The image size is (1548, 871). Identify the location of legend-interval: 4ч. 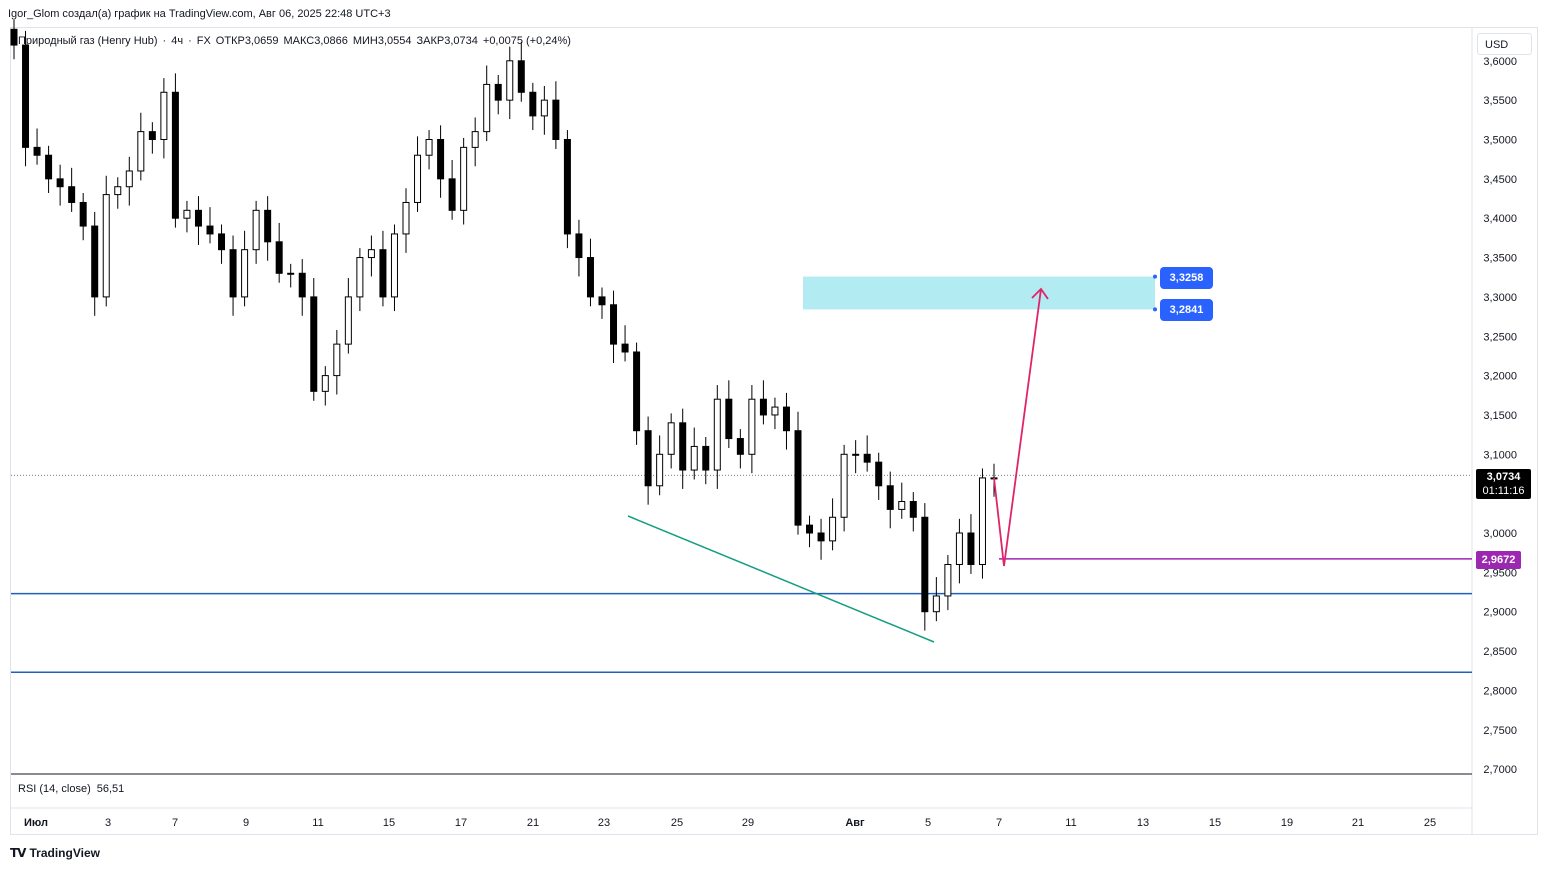
(177, 41).